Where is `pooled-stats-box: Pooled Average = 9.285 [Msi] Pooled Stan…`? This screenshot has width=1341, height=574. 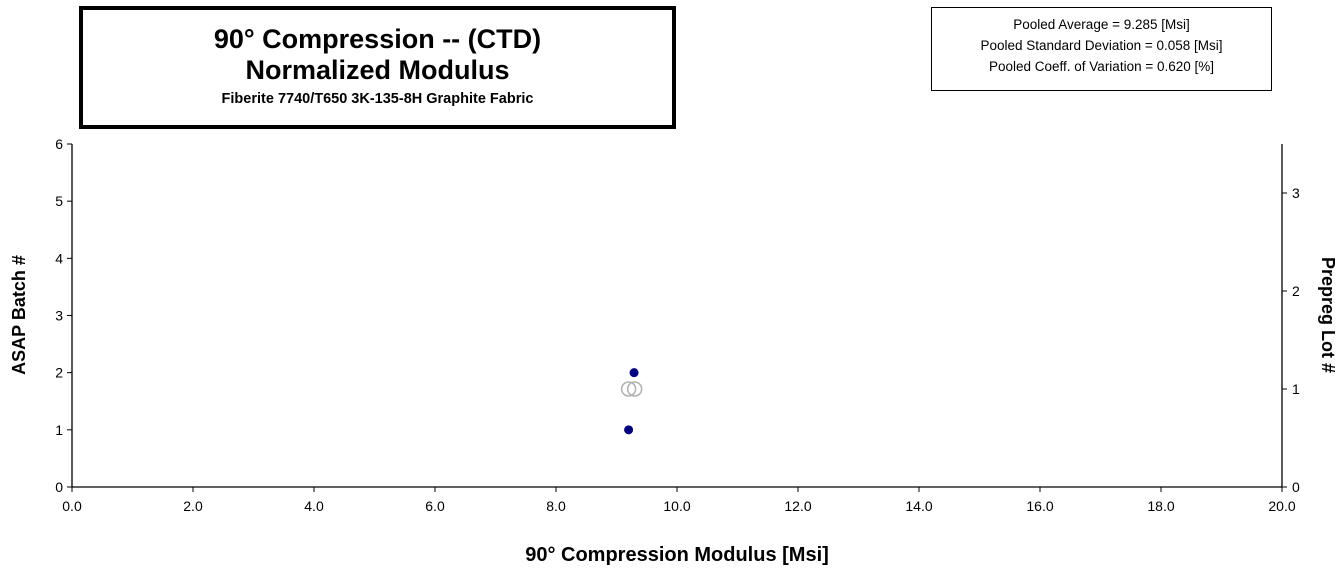
pooled-stats-box: Pooled Average = 9.285 [Msi] Pooled Stan… is located at coordinates (1101, 49).